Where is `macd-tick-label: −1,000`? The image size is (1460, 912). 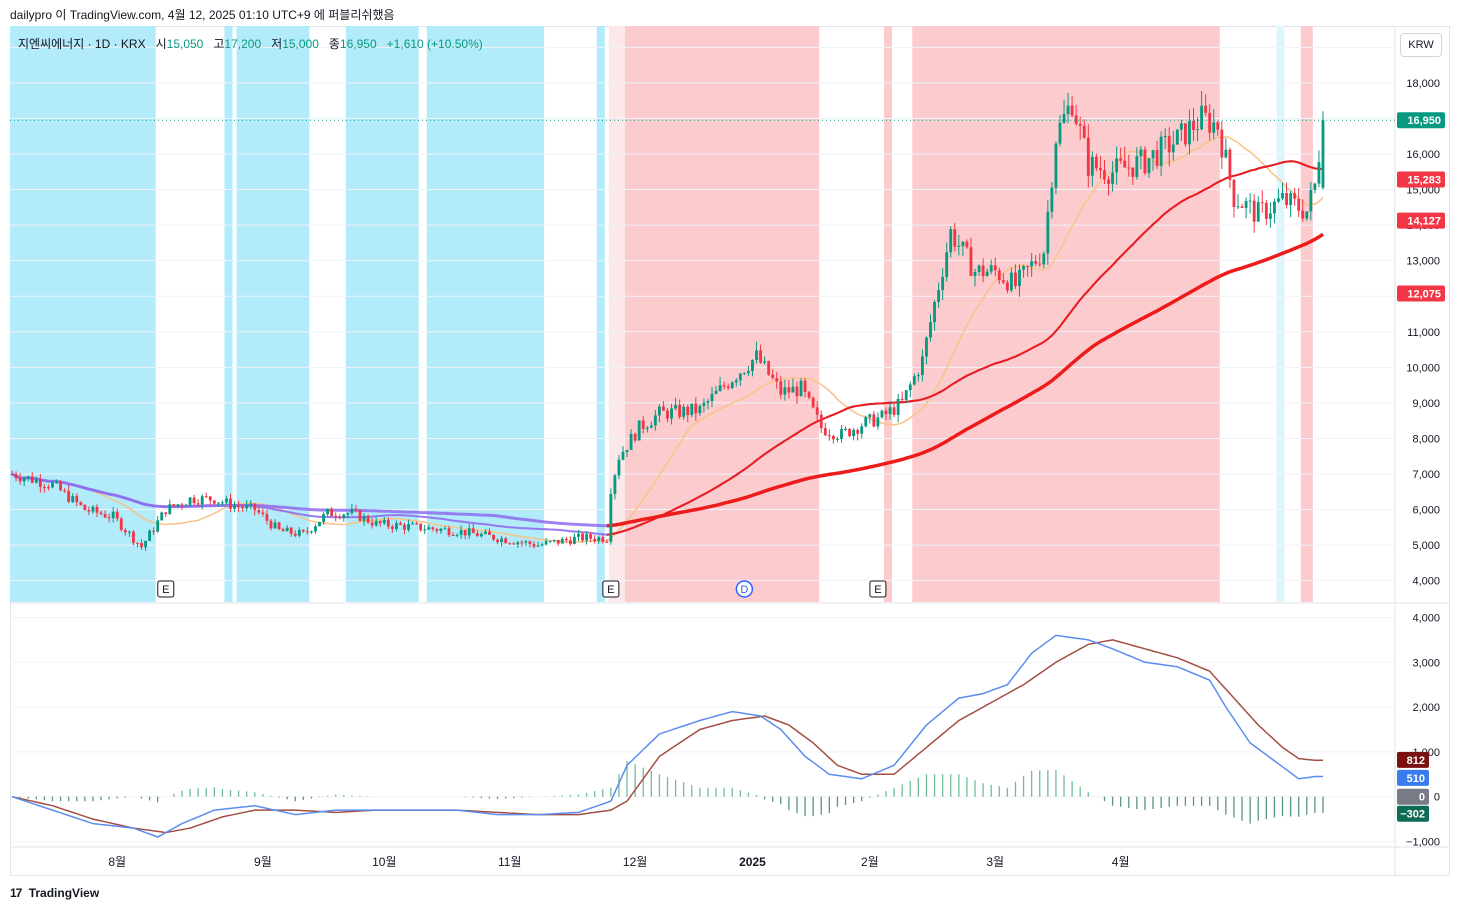 macd-tick-label: −1,000 is located at coordinates (1423, 843).